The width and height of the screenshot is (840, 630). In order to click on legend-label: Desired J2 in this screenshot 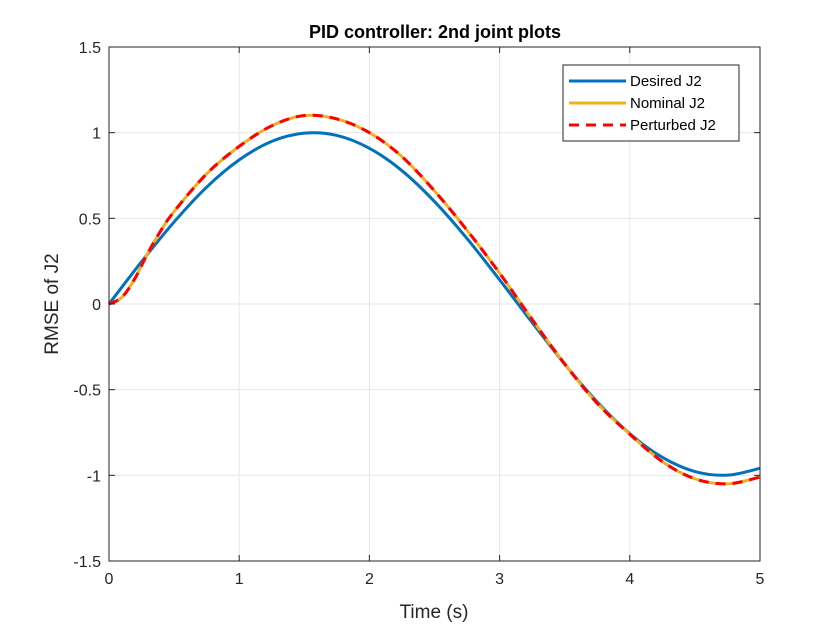, I will do `click(666, 81)`.